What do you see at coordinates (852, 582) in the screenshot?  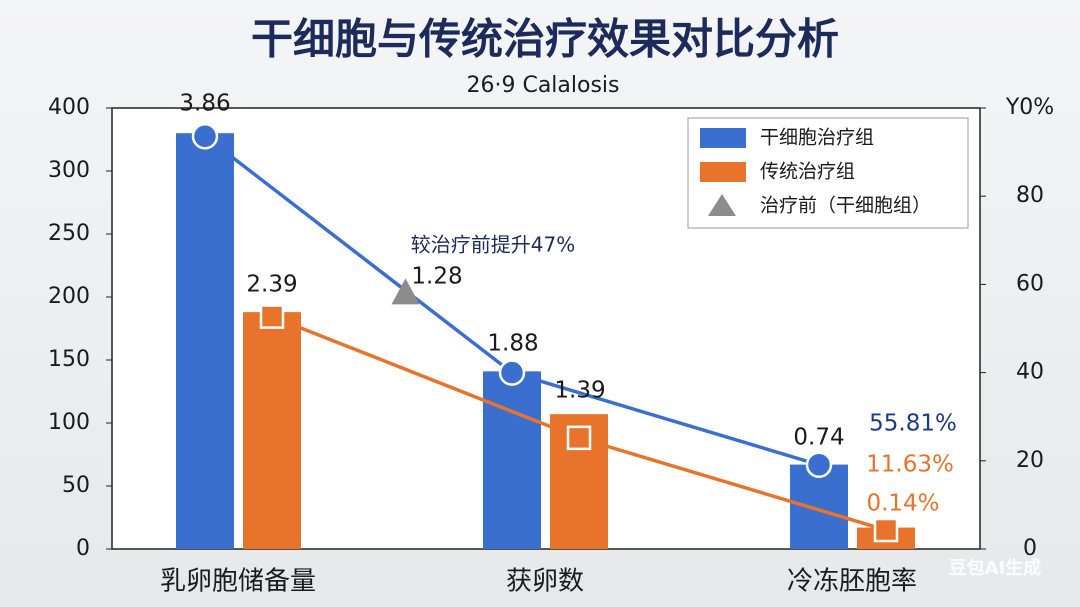 I see `x-tick-label: 冷冻胚胞率` at bounding box center [852, 582].